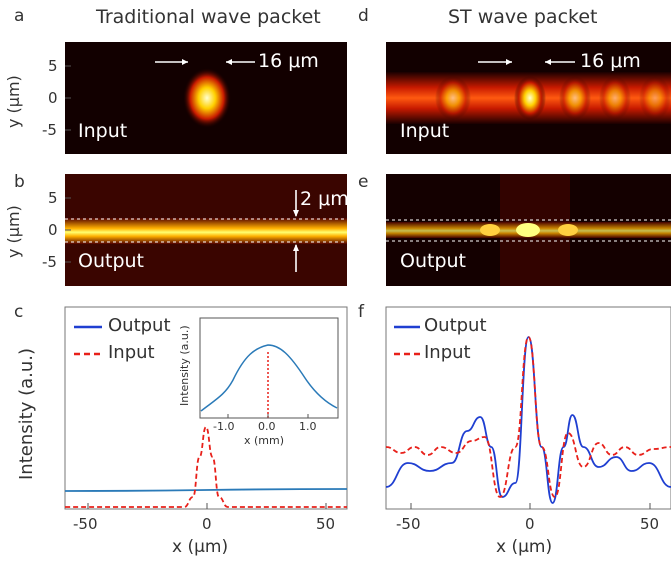 The height and width of the screenshot is (563, 671). I want to click on inset-output-curve, so click(269, 378).